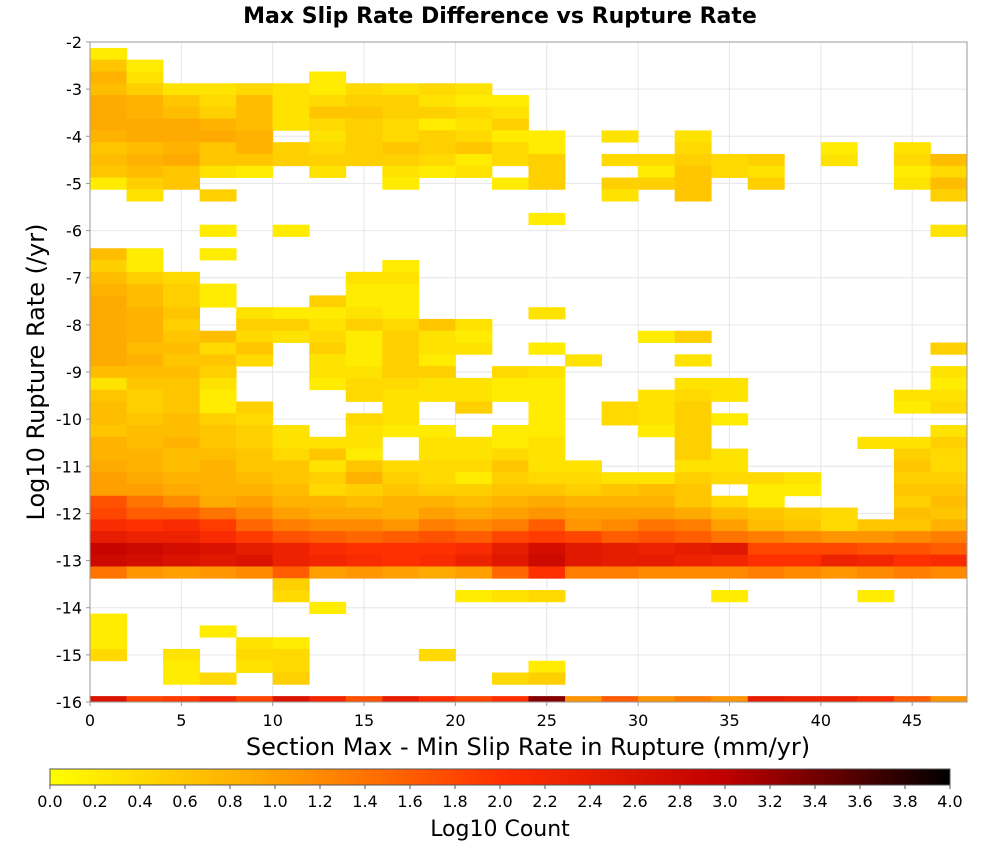  Describe the element at coordinates (547, 720) in the screenshot. I see `x-tick-label: 25` at that location.